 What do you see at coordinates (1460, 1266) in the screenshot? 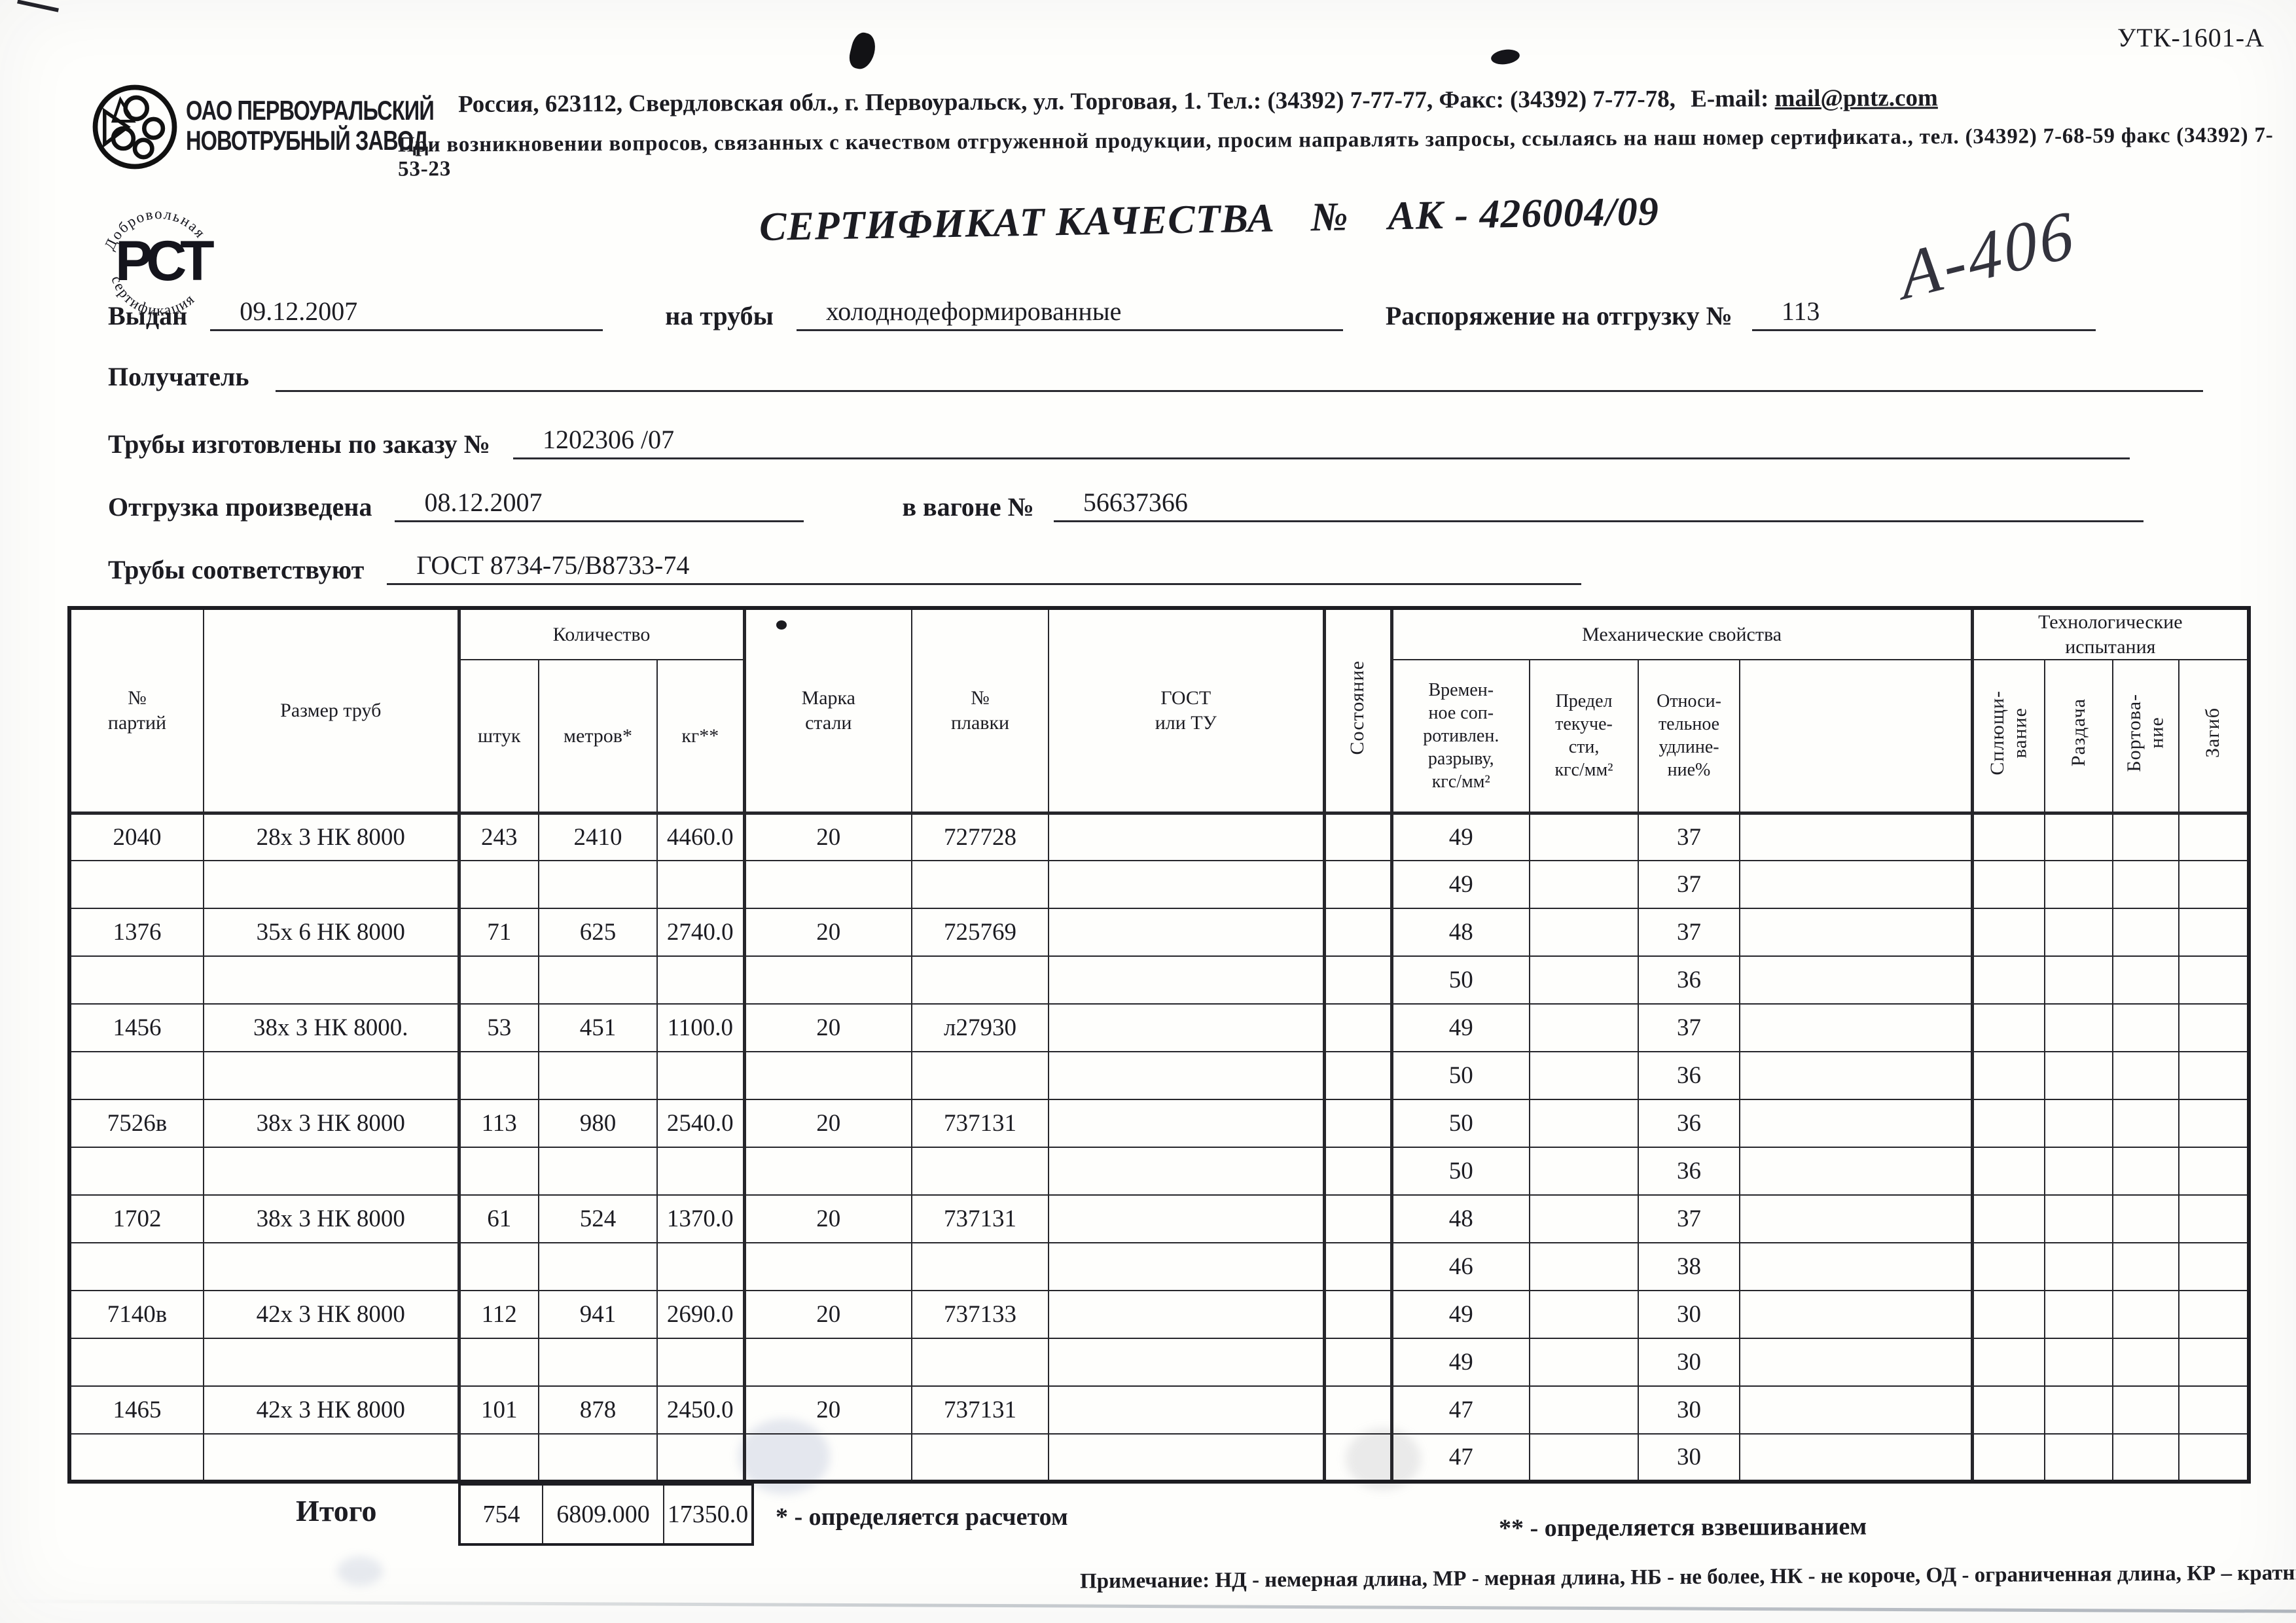
I see `cell-tensile: 46` at bounding box center [1460, 1266].